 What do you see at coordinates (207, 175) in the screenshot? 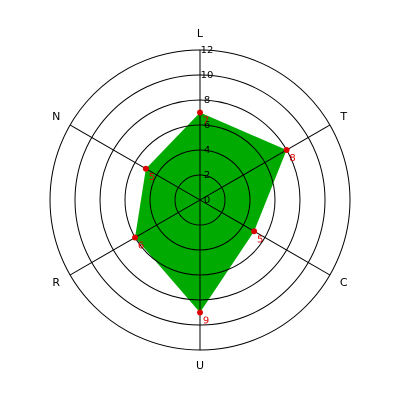
I see `r-tick-label: 2` at bounding box center [207, 175].